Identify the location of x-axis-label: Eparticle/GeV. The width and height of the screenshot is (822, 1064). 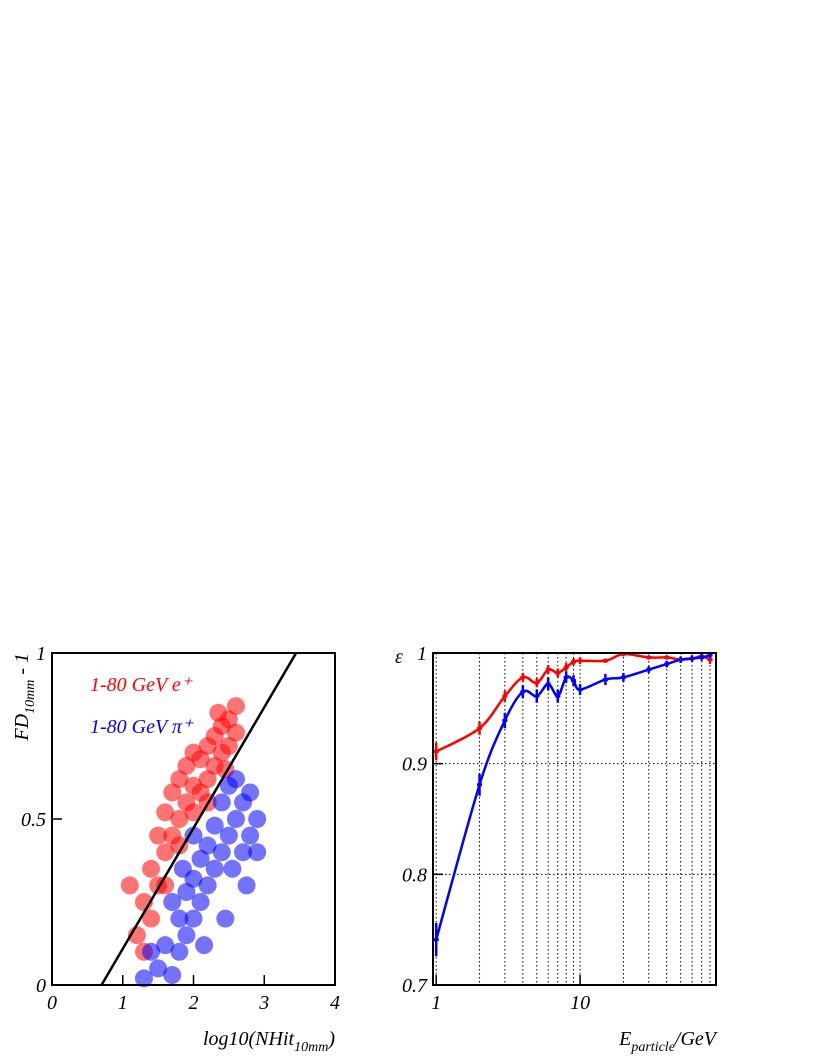
(668, 1041).